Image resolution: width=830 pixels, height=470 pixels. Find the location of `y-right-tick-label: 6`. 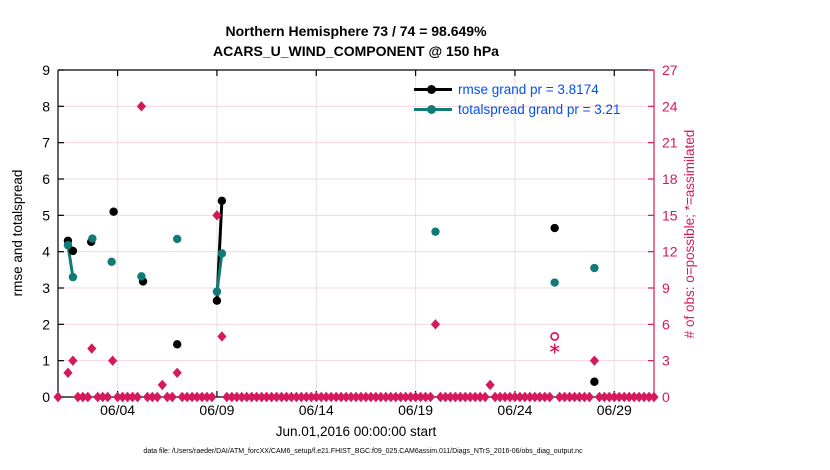

y-right-tick-label: 6 is located at coordinates (666, 324).